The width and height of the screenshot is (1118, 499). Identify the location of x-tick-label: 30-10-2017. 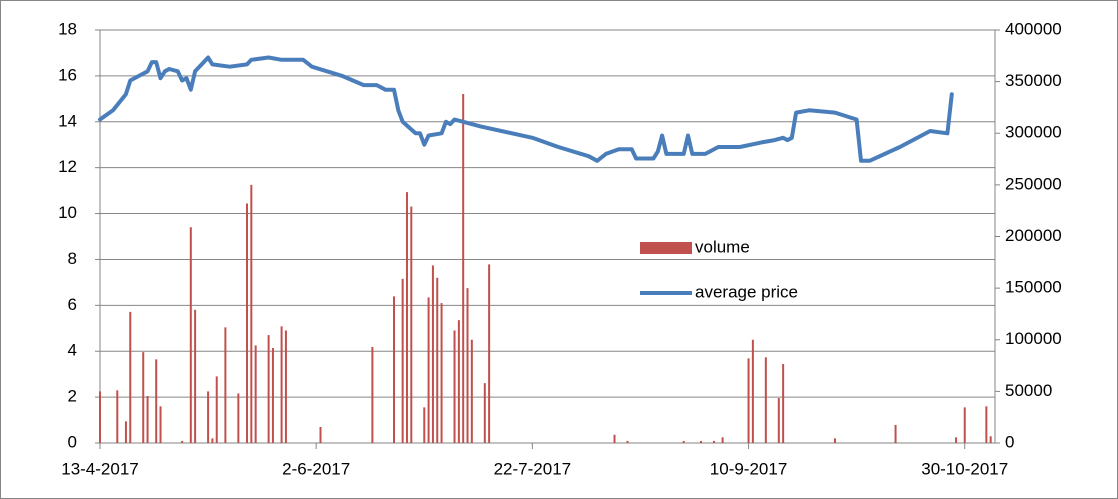
(964, 468).